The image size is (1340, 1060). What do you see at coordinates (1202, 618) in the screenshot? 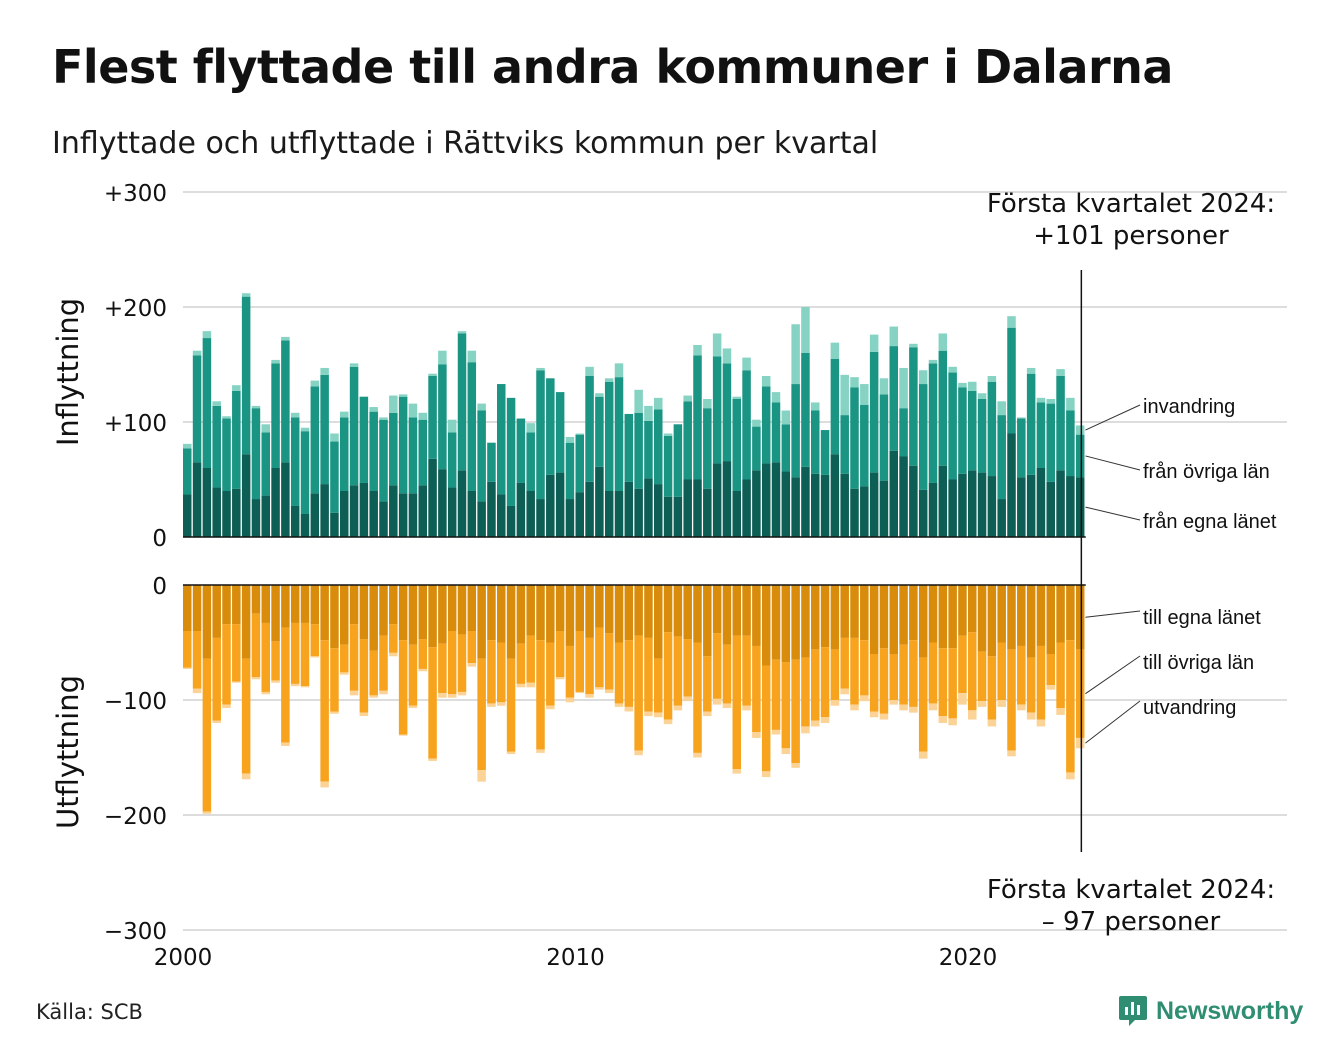
I see `series-label-out-1: till egna länet` at bounding box center [1202, 618].